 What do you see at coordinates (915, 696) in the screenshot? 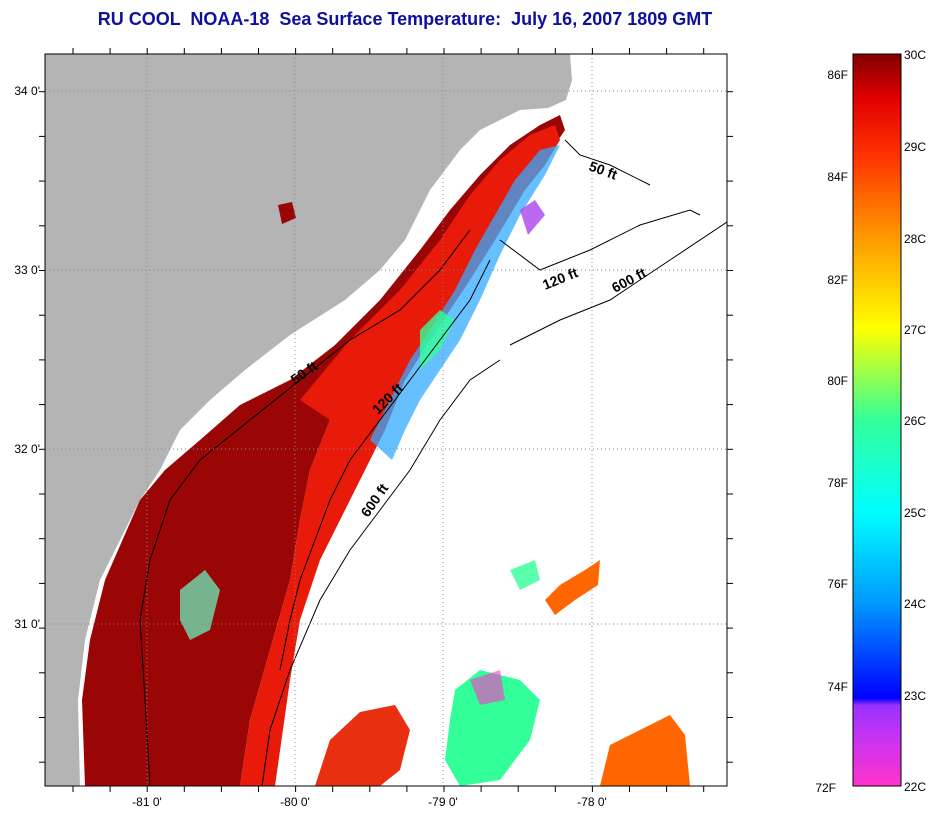
I see `celsius-label: 23C` at bounding box center [915, 696].